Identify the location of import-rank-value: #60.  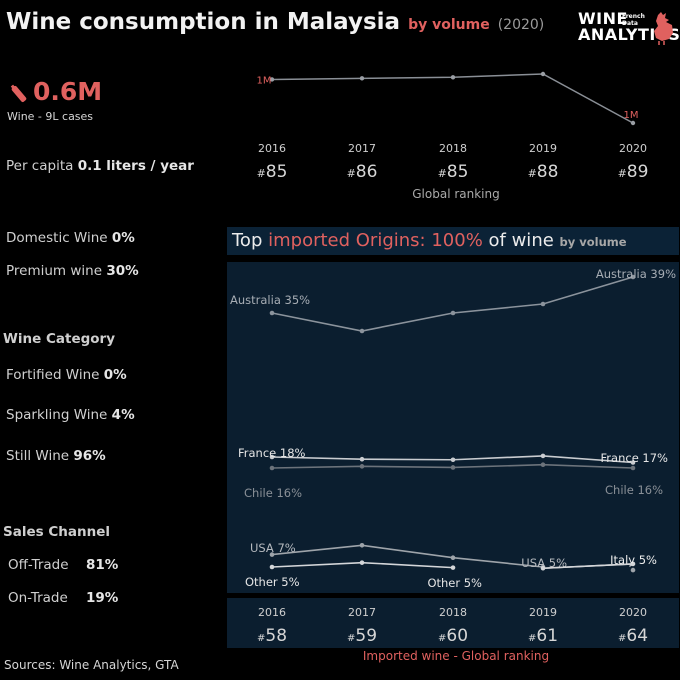
(453, 636).